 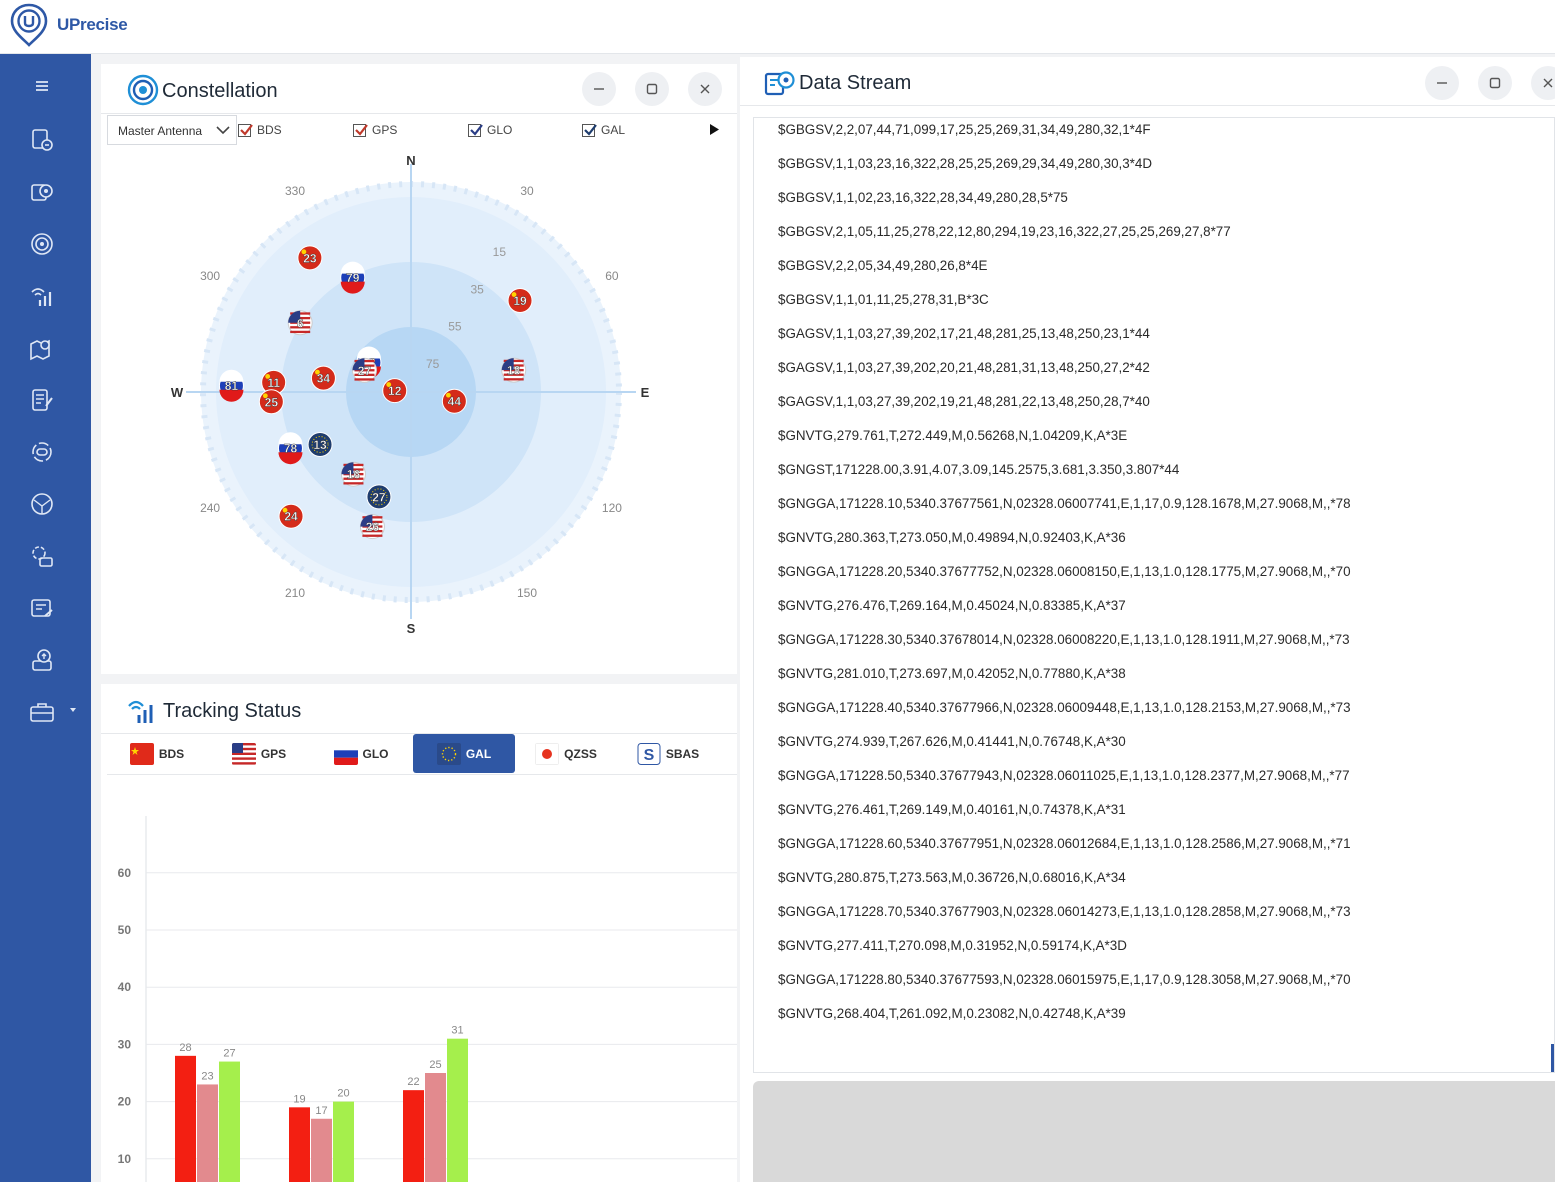 I want to click on satellite-id-label: 18, so click(x=514, y=371).